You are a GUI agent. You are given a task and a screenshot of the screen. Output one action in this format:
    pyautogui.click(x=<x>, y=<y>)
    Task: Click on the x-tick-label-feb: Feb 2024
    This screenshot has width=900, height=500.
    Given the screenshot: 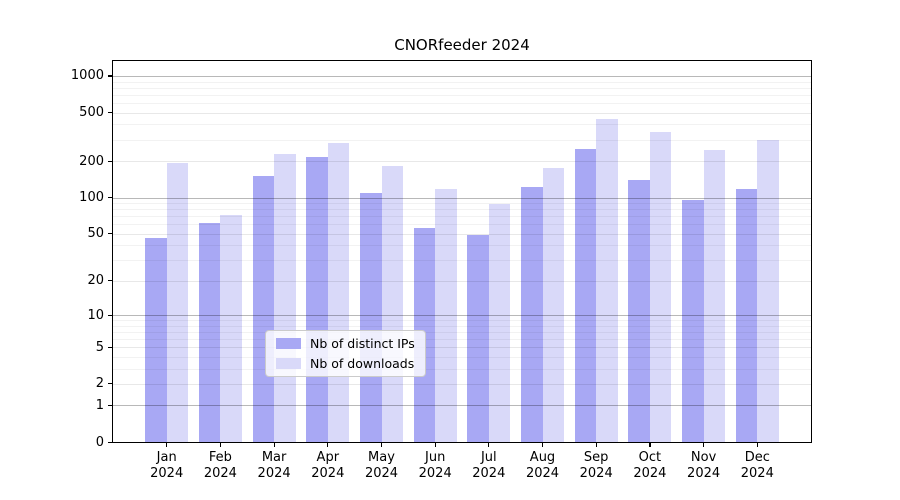 What is the action you would take?
    pyautogui.click(x=220, y=466)
    